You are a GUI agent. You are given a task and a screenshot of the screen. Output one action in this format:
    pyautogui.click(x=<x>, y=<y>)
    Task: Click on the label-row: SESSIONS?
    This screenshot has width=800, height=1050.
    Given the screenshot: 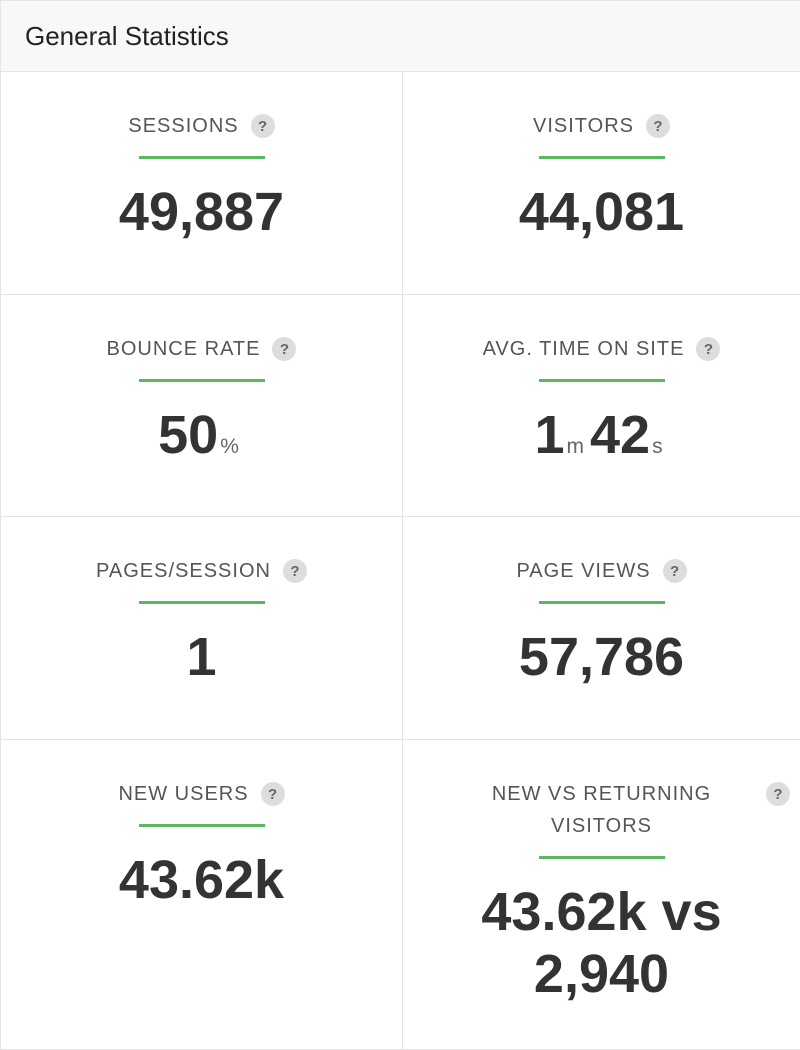 What is the action you would take?
    pyautogui.click(x=201, y=126)
    